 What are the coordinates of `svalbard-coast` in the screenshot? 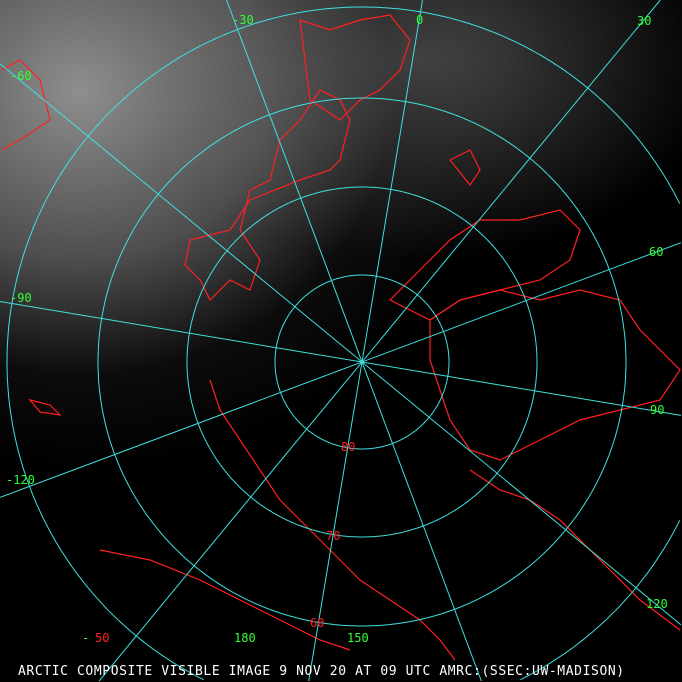 It's located at (355, 67).